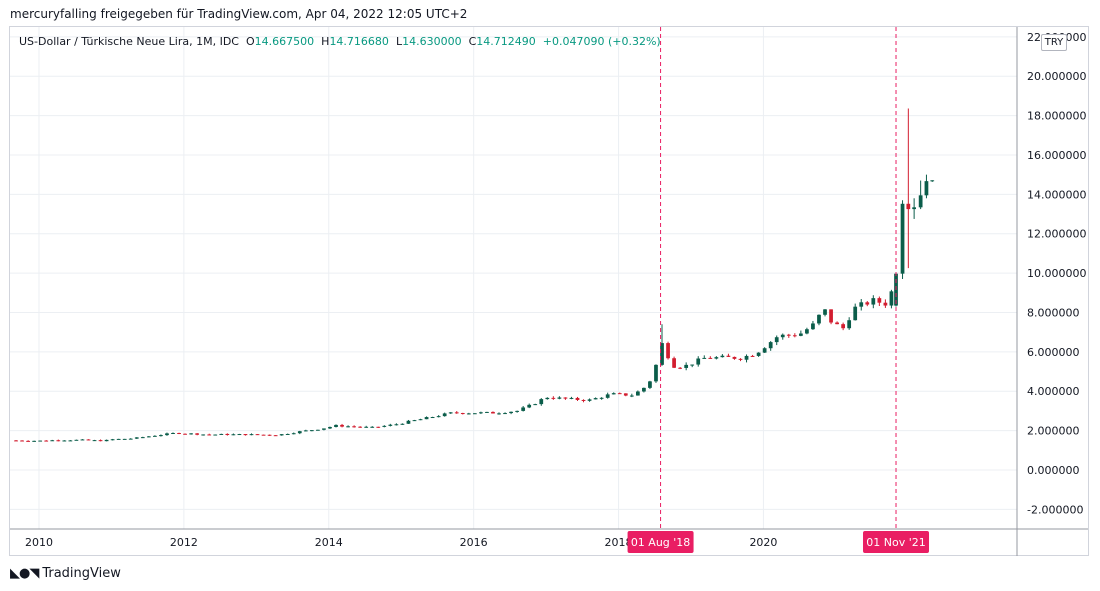  What do you see at coordinates (65, 573) in the screenshot?
I see `footer: ◣●◥ TradingView` at bounding box center [65, 573].